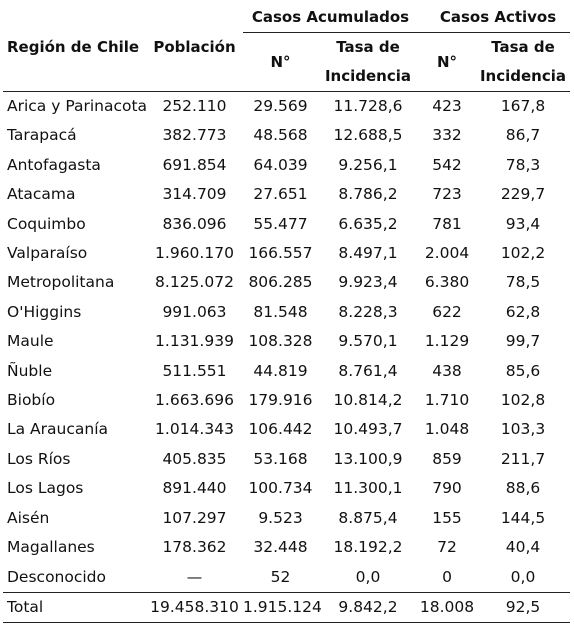  Describe the element at coordinates (494, 18) in the screenshot. I see `header-group-activos: Casos Activos` at that location.